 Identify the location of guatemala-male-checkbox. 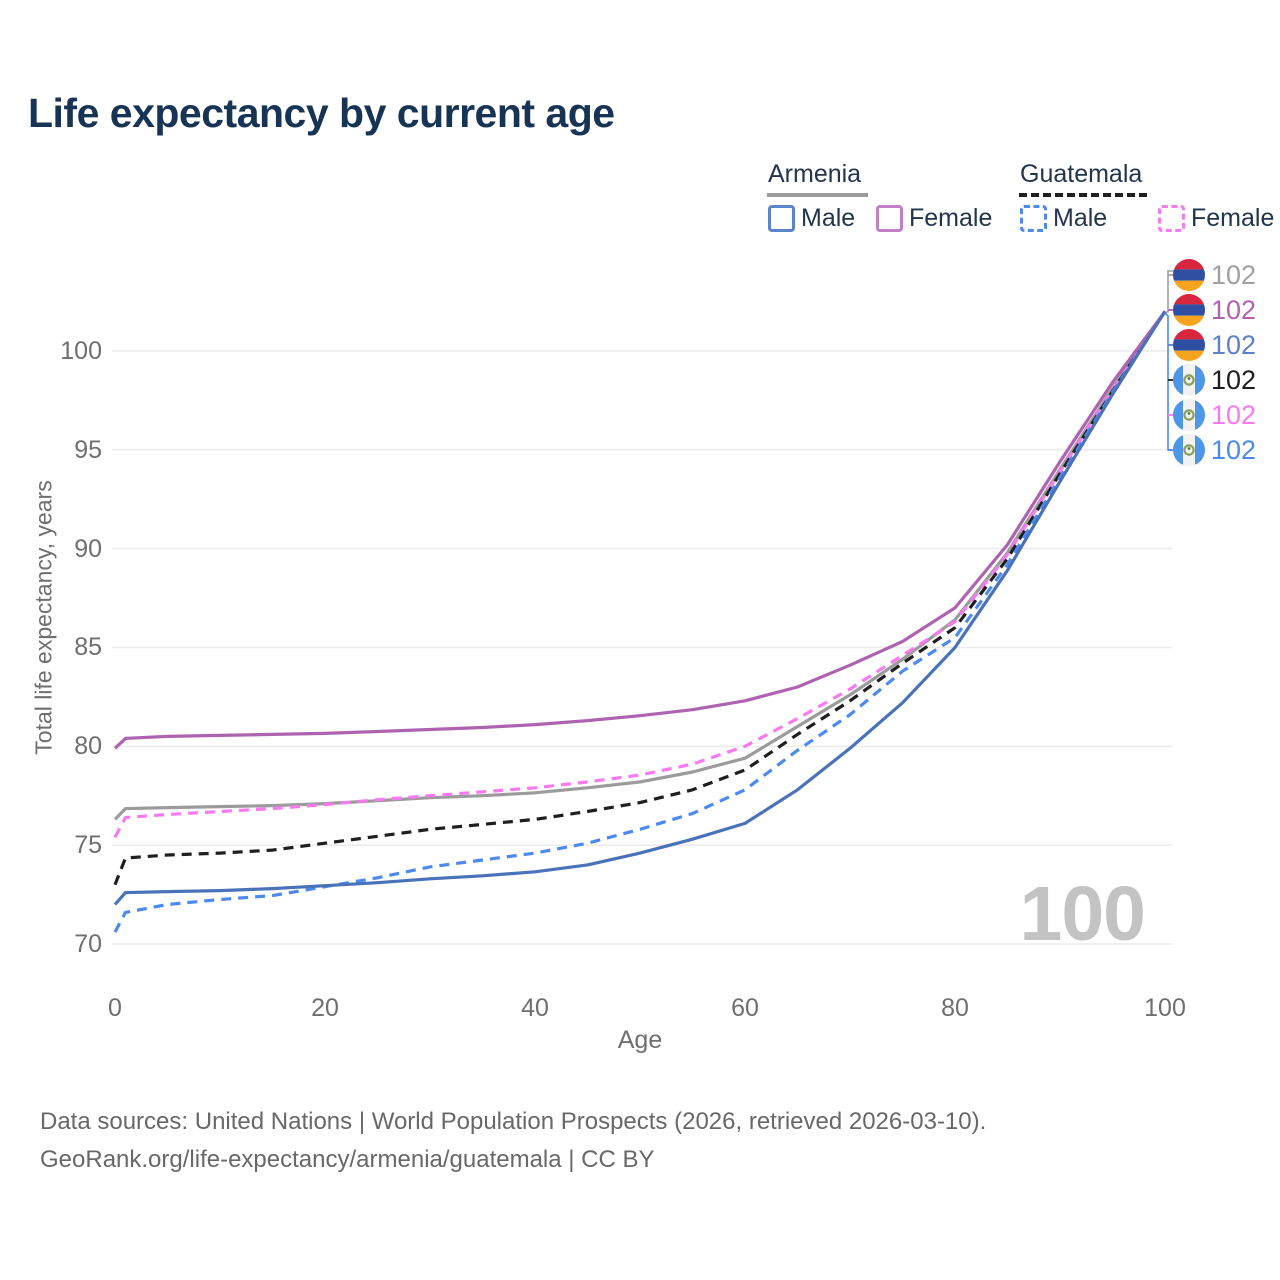
(1033, 218).